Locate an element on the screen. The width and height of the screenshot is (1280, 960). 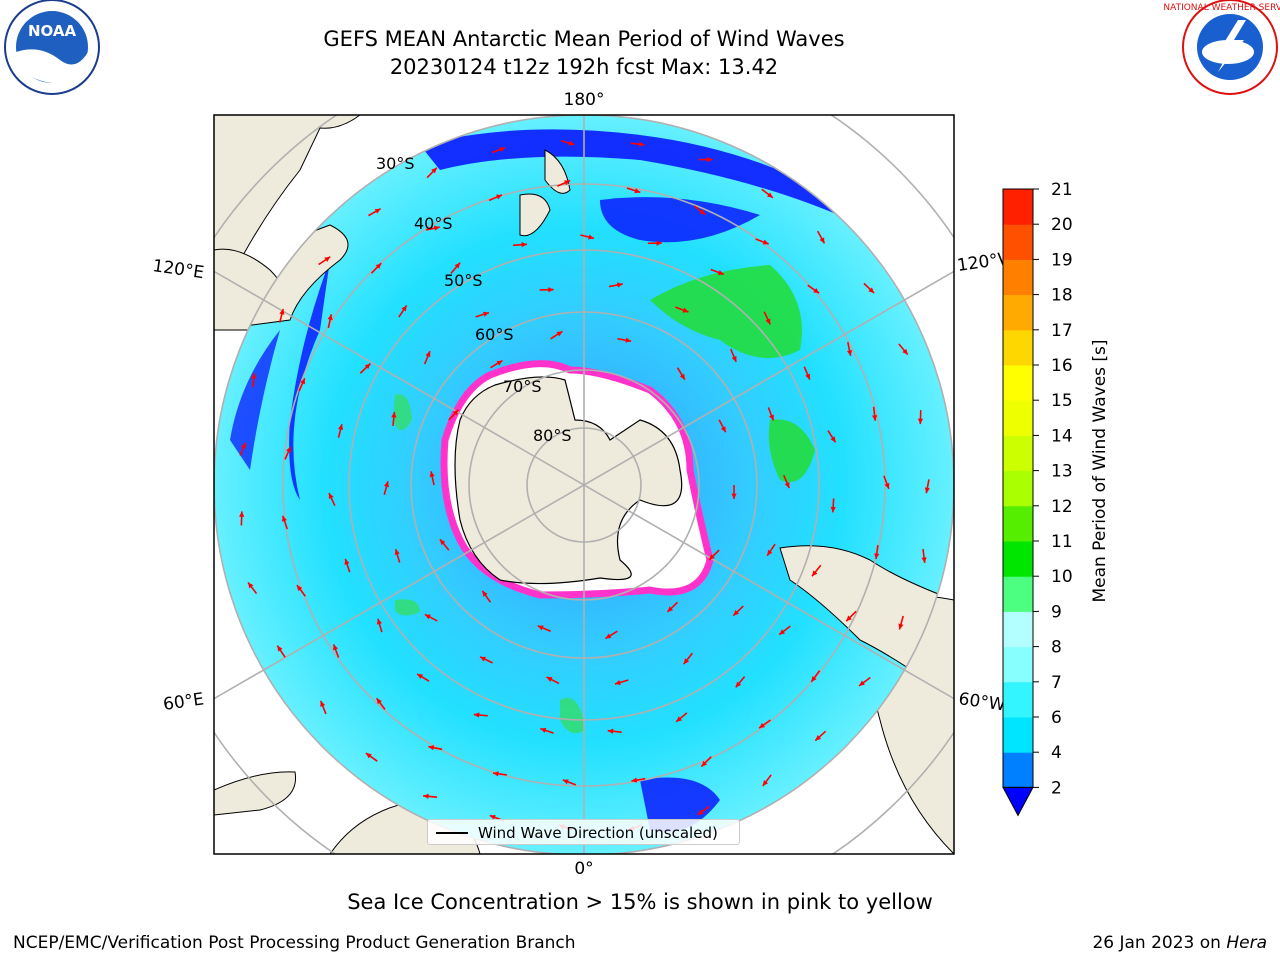
colorbar-label: Mean Period of Wind Waves [s] is located at coordinates (1100, 470).